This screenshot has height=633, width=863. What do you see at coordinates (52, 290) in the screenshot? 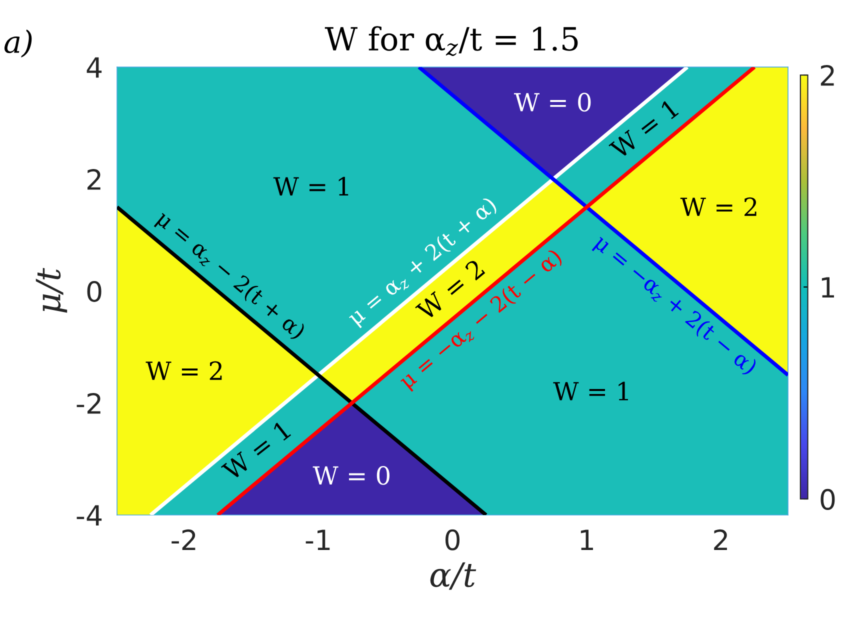
I see `y-axis-title: μ/t` at bounding box center [52, 290].